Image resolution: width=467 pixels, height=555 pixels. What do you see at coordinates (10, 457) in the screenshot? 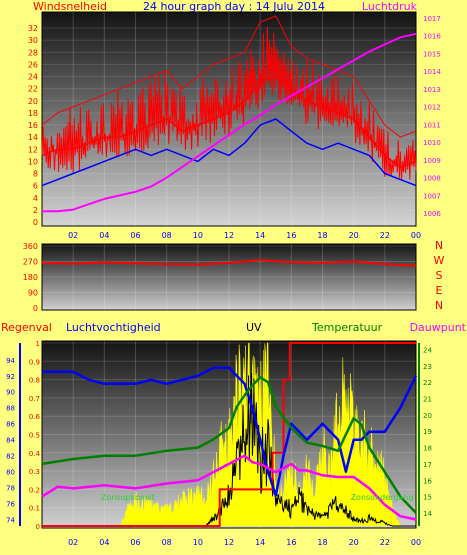
I see `humidity-tick-label: 82` at bounding box center [10, 457].